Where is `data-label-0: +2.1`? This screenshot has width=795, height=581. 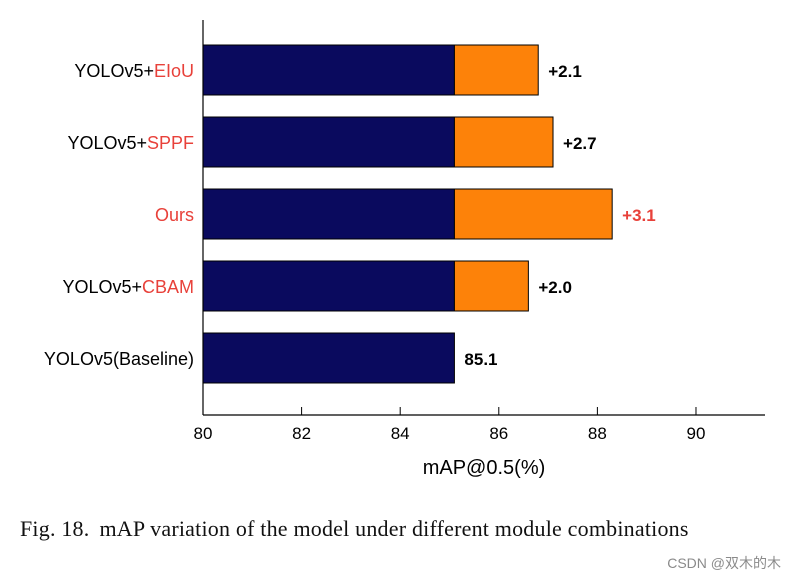
data-label-0: +2.1 is located at coordinates (565, 71).